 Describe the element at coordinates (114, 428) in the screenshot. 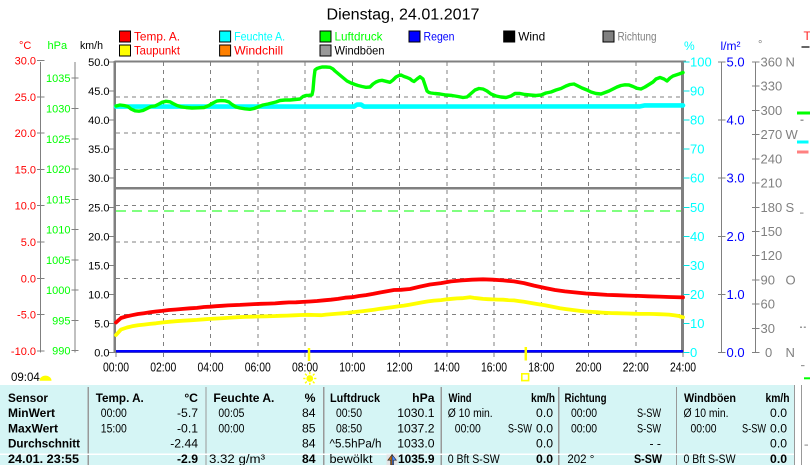

I see `svg-text: 15:00` at that location.